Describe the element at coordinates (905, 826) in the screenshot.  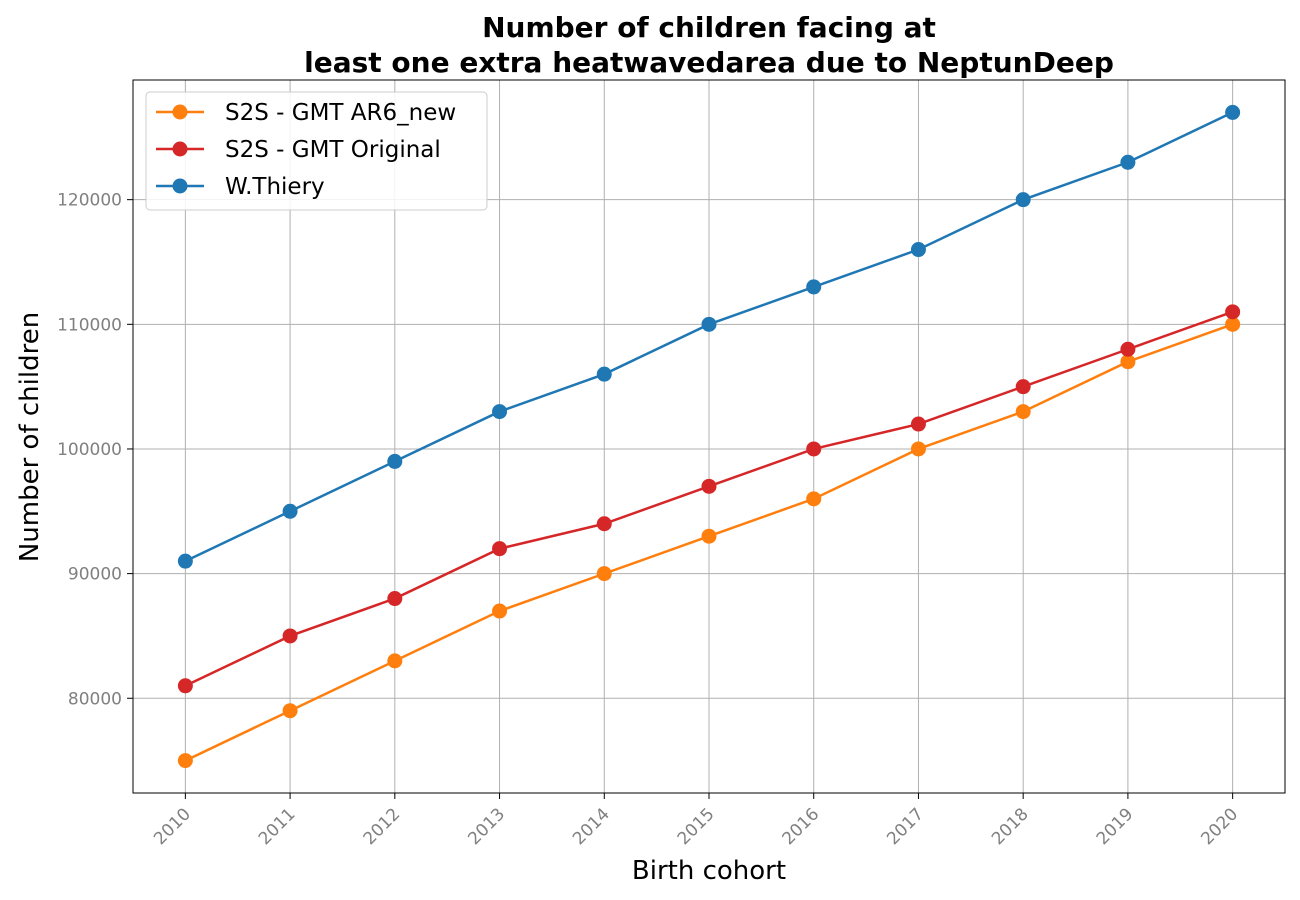
I see `x-tick-label: 2017` at that location.